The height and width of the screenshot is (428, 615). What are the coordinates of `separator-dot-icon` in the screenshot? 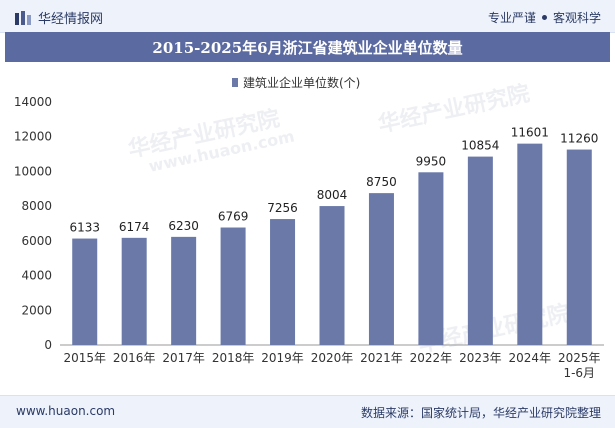 It's located at (544, 17).